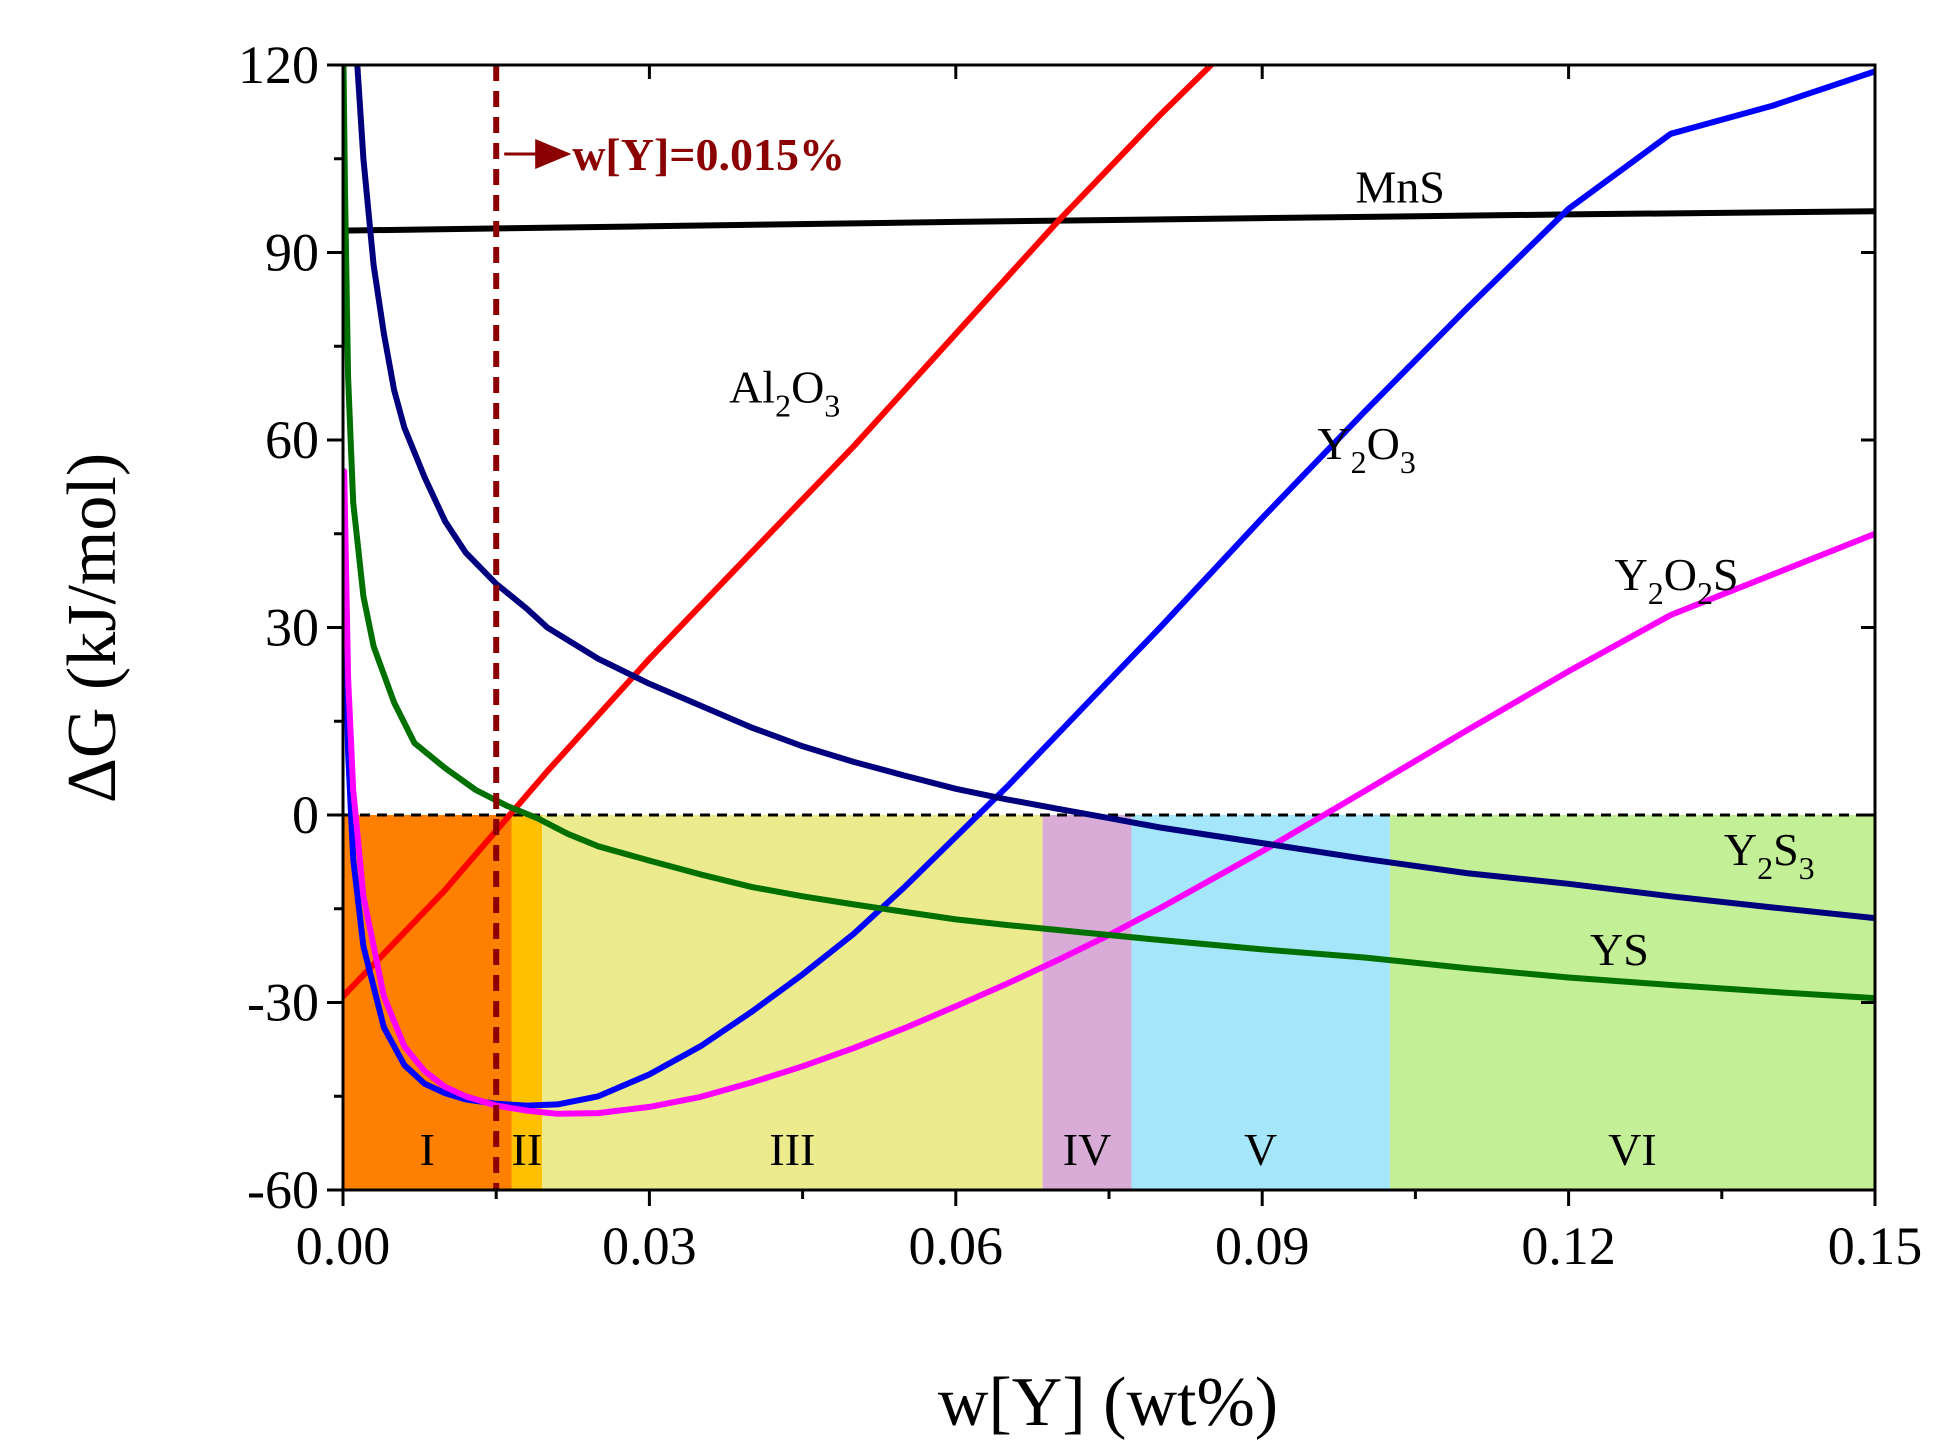 The width and height of the screenshot is (1950, 1449). Describe the element at coordinates (708, 154) in the screenshot. I see `annotation-text: w[Y]=0.015%` at that location.